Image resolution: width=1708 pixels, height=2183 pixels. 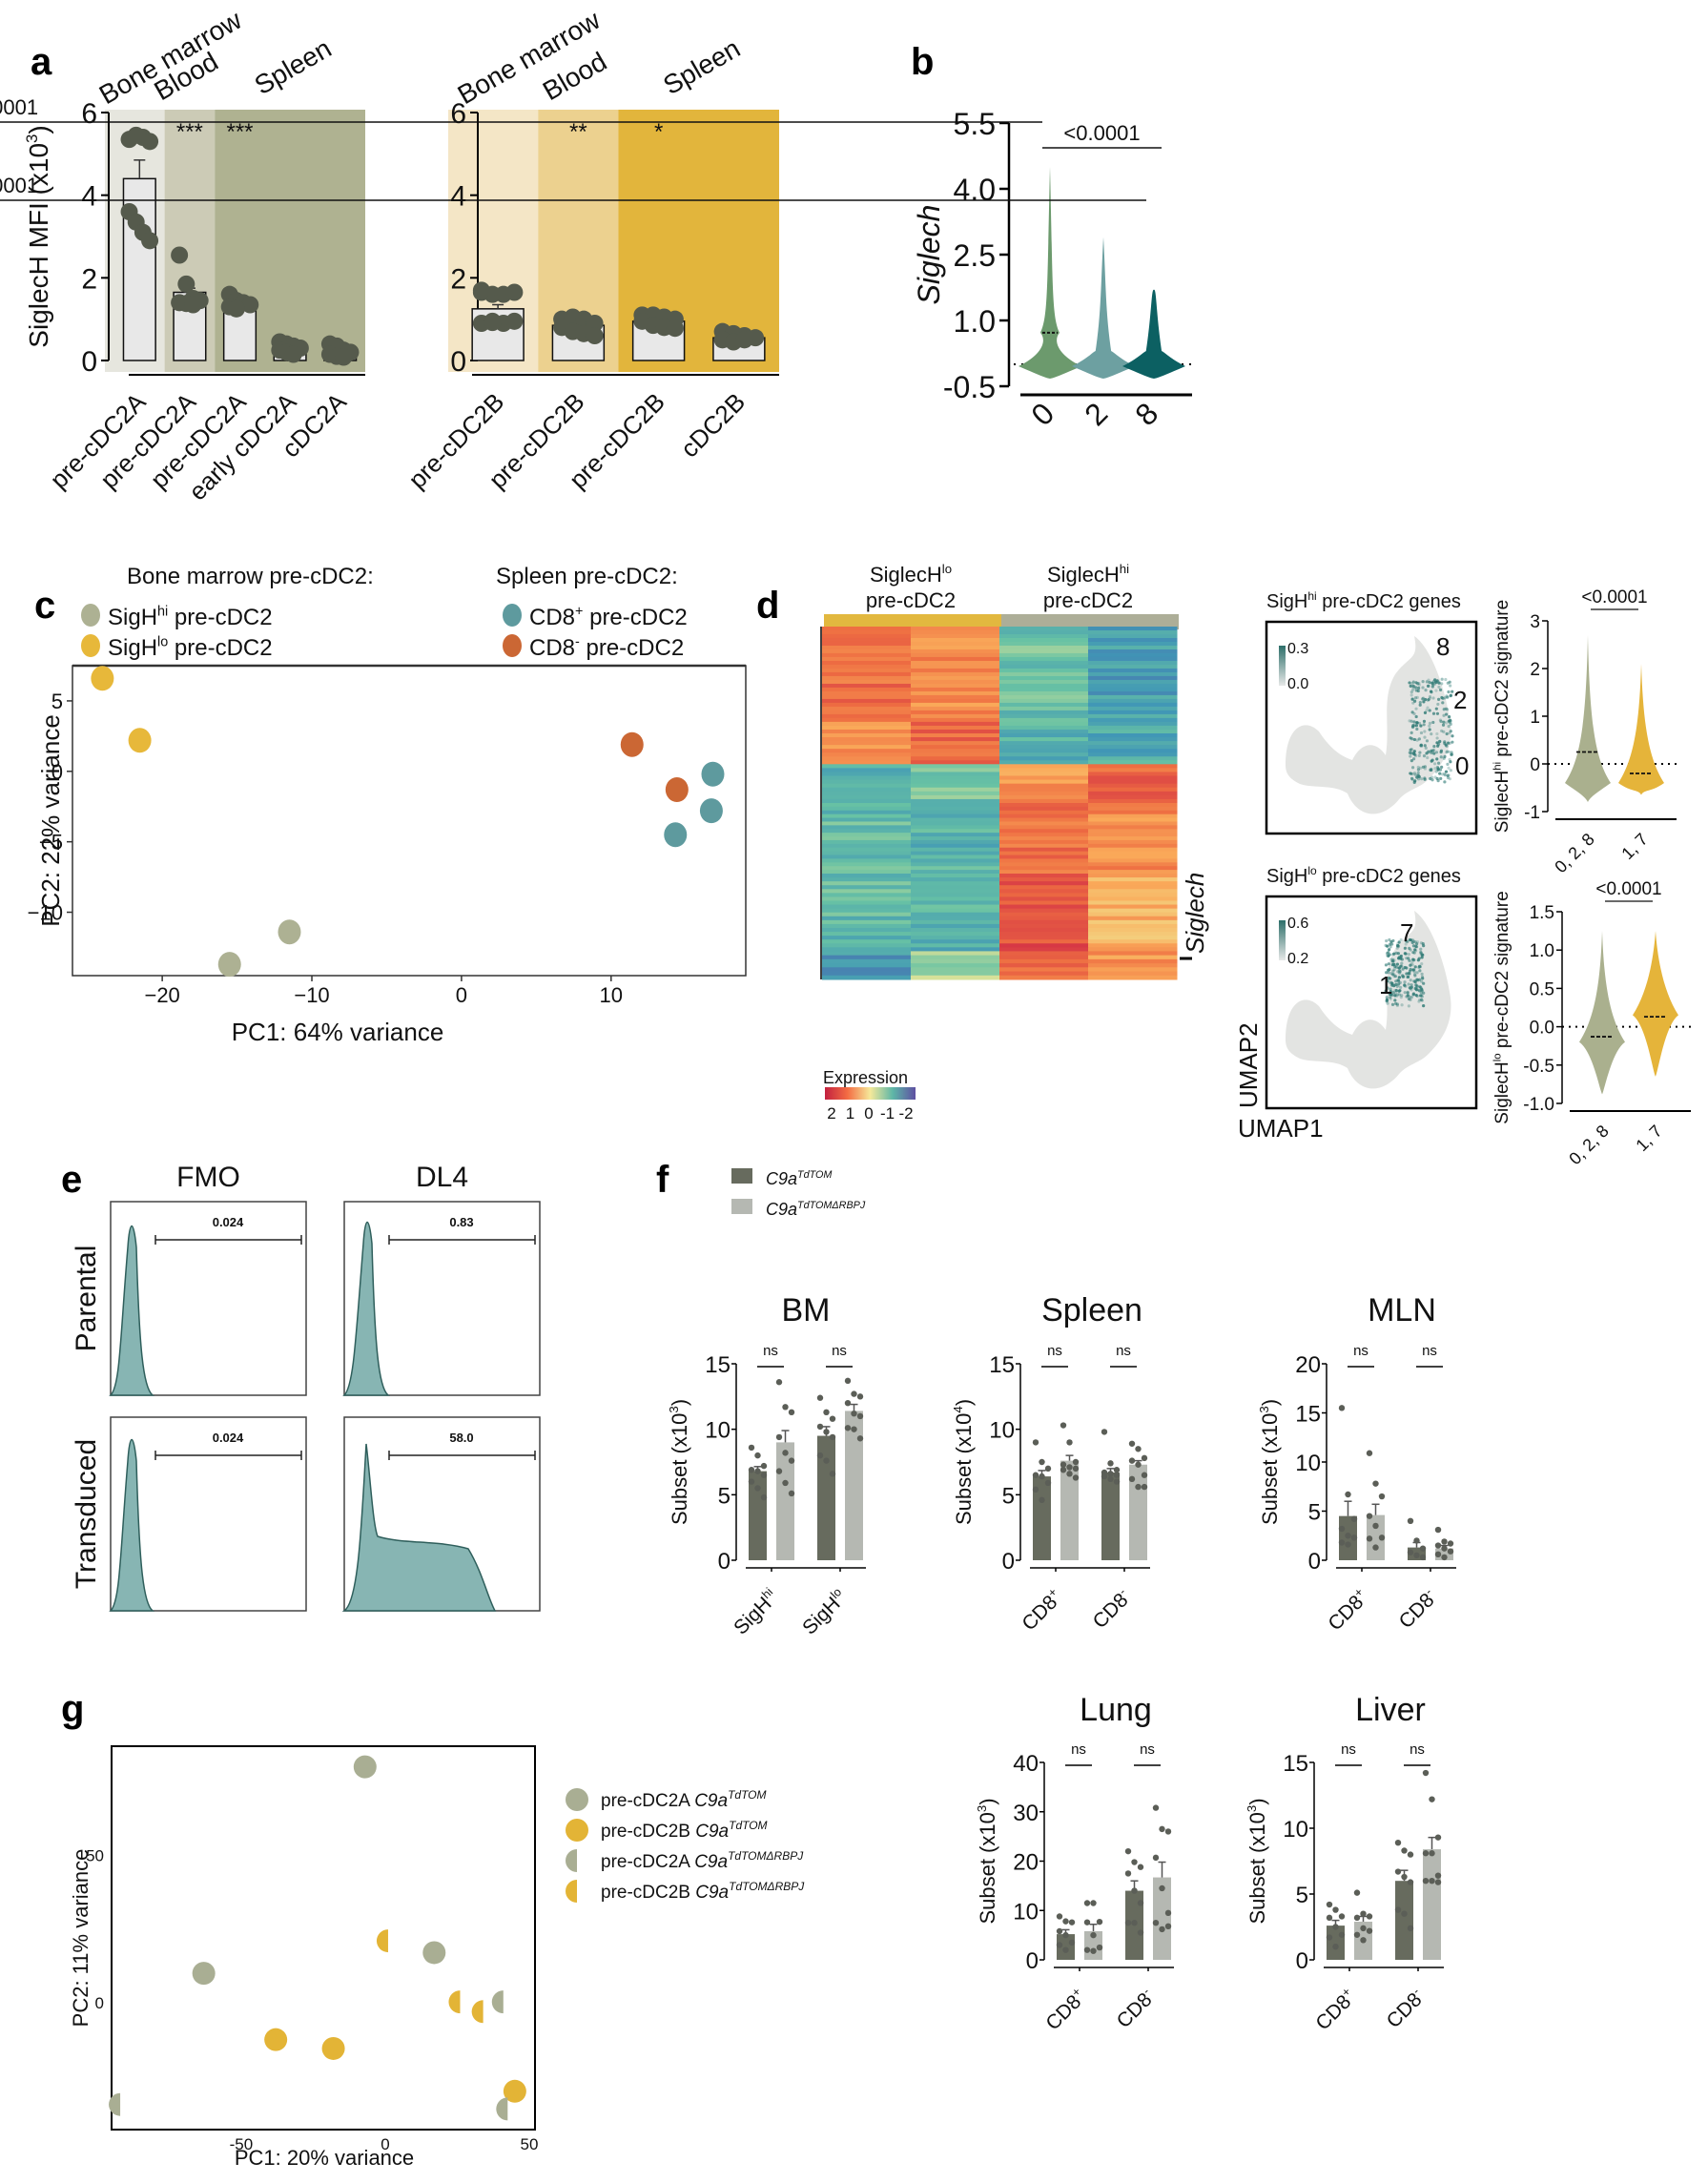 What do you see at coordinates (512, 645) in the screenshot?
I see `legend-marker` at bounding box center [512, 645].